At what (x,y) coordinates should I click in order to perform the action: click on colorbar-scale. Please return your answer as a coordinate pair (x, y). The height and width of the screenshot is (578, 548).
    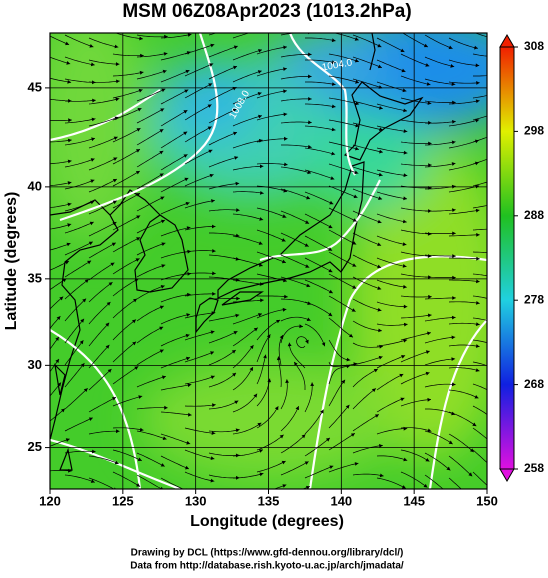
    Looking at the image, I should click on (507, 258).